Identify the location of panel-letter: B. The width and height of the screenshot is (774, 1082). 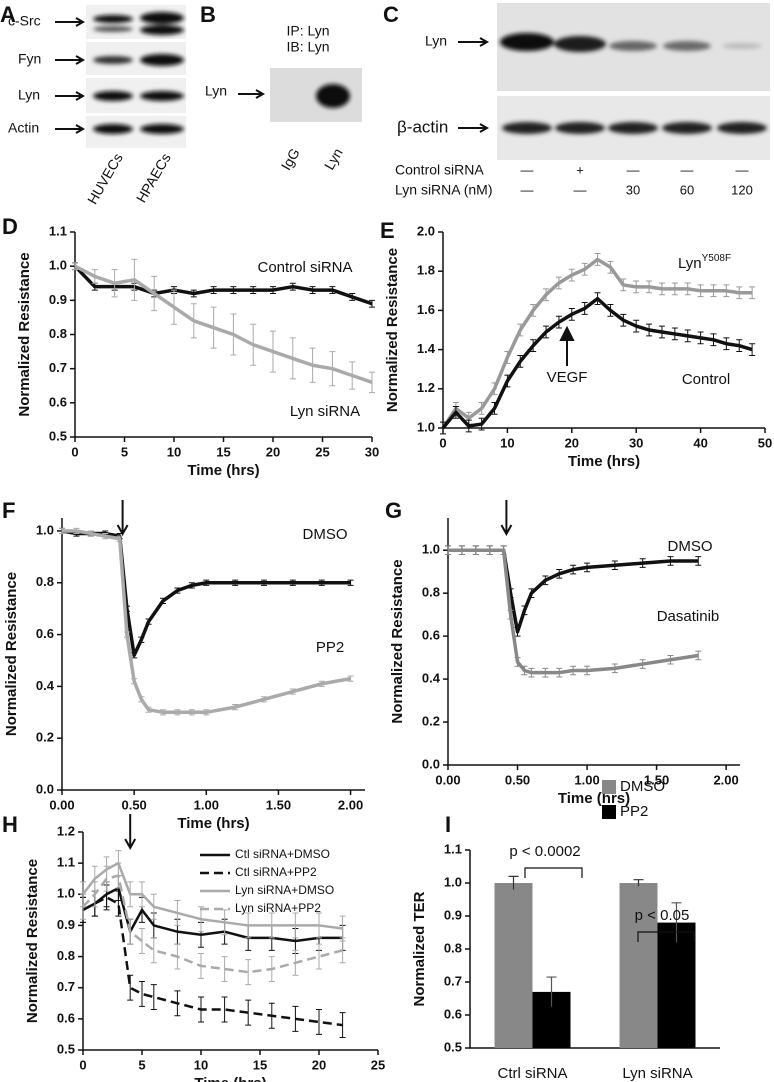
(208, 14).